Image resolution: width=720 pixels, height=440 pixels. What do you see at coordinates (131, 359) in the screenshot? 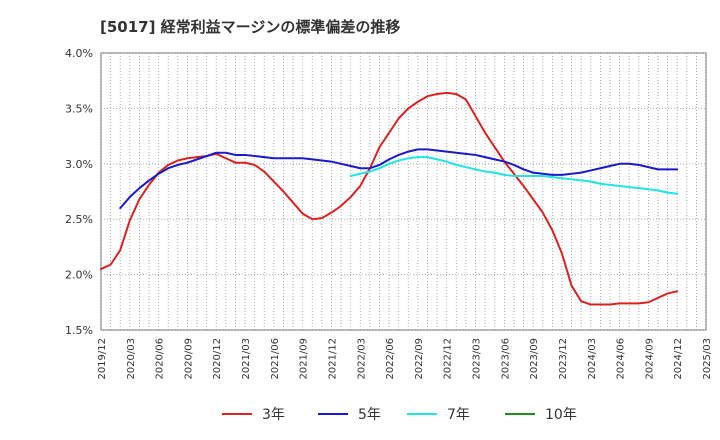
I see `x-tick-label: 2020/03` at bounding box center [131, 359].